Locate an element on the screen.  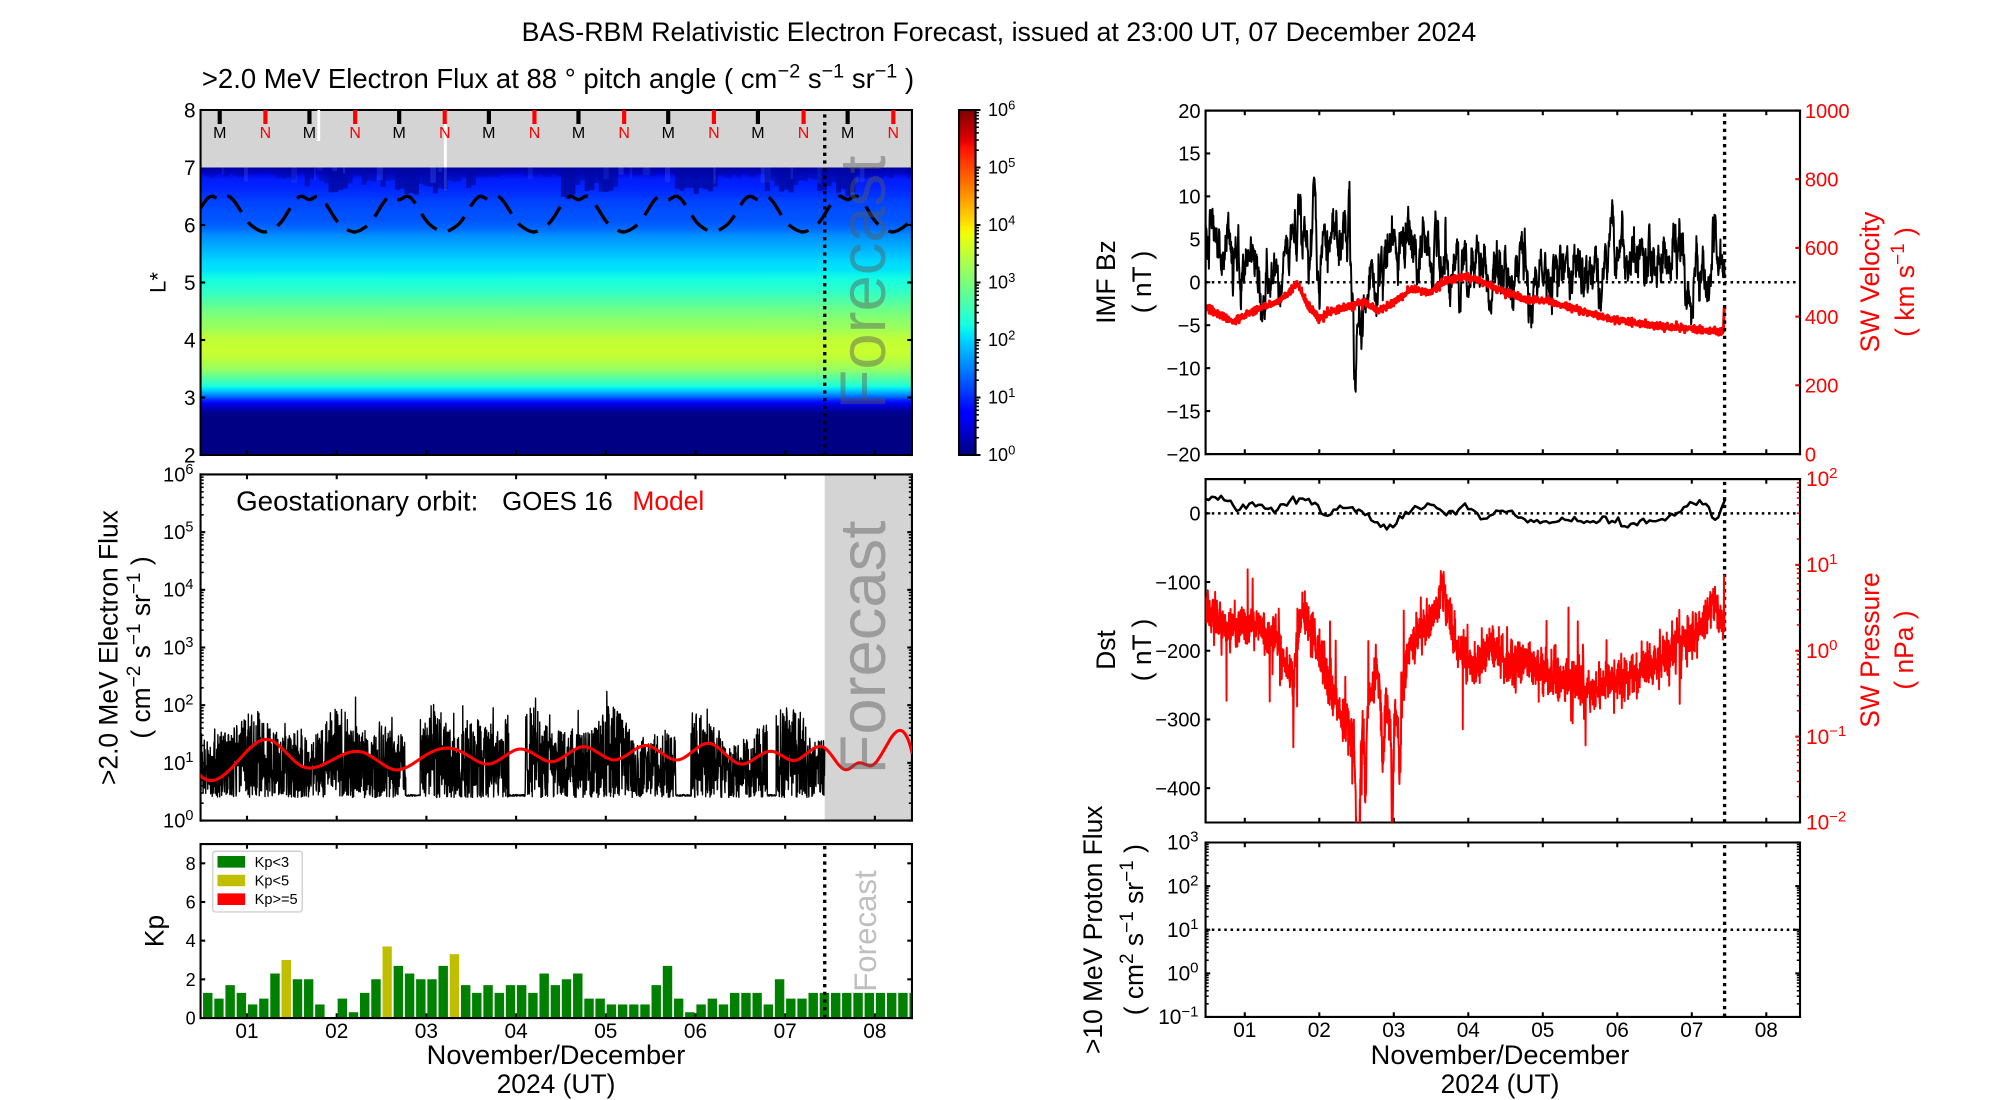
svg-text: L* is located at coordinates (158, 282).